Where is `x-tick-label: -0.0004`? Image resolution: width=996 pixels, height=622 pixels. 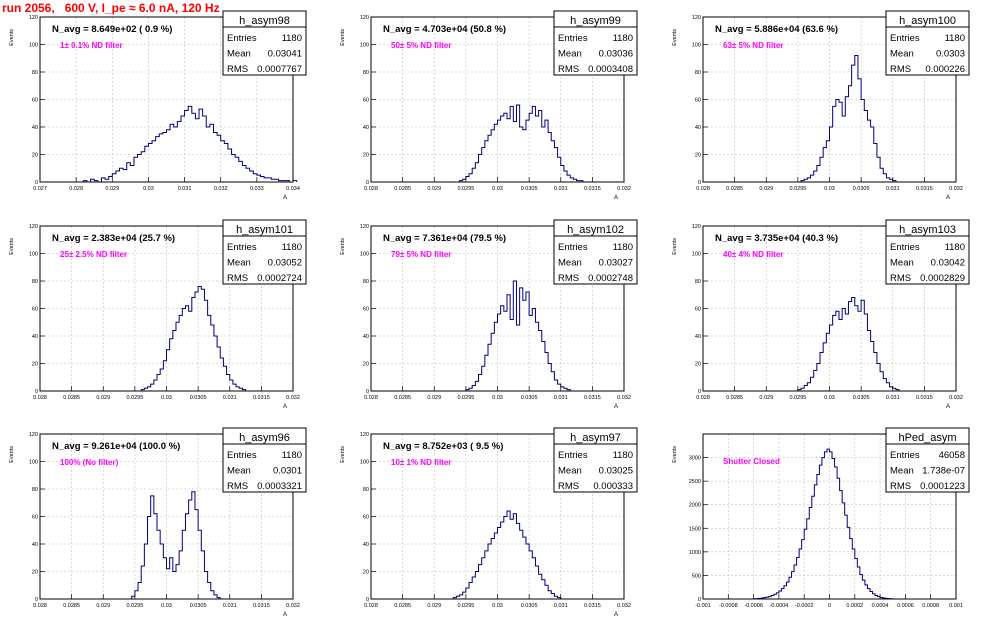
x-tick-label: -0.0004 is located at coordinates (779, 606).